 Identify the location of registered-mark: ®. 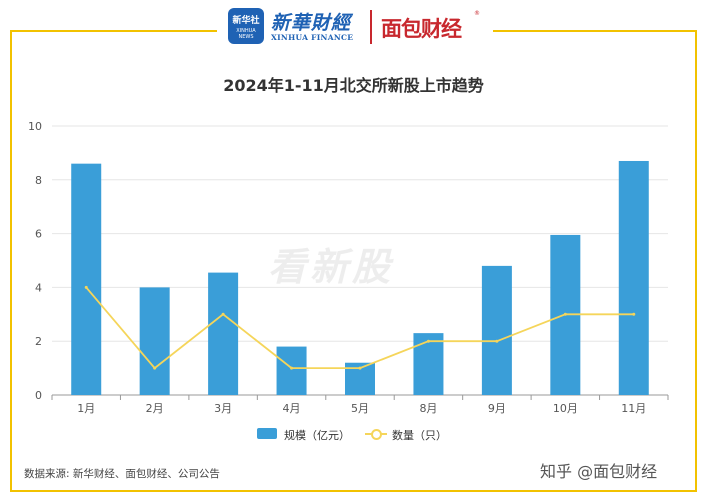
(477, 13).